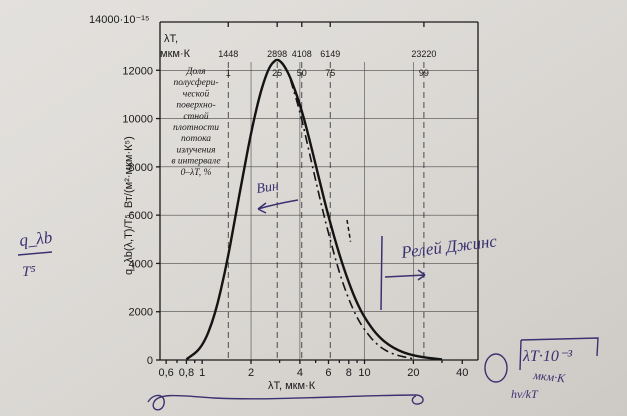 The height and width of the screenshot is (416, 627). What do you see at coordinates (424, 73) in the screenshot?
I see `top-scale-fraction-label: 99` at bounding box center [424, 73].